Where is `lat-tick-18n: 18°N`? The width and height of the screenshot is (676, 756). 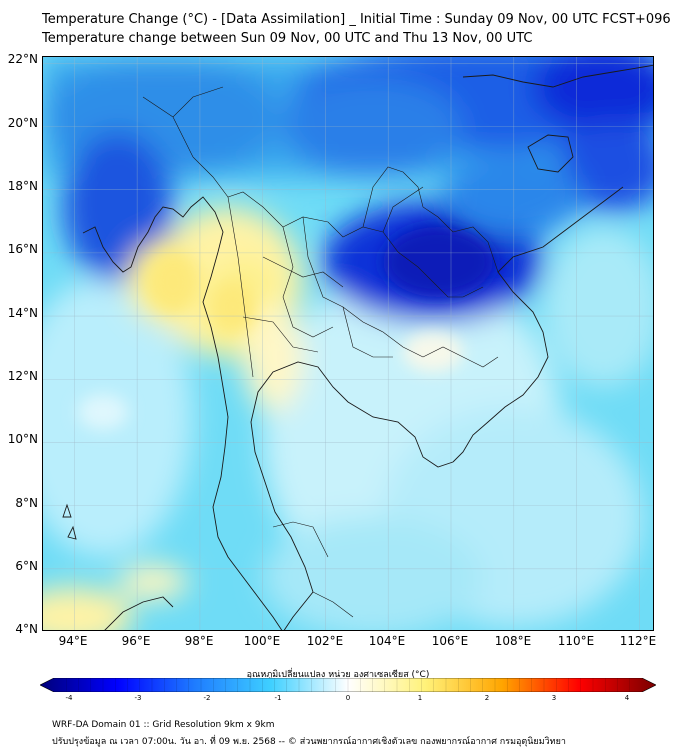
lat-tick-18n: 18°N is located at coordinates (22, 186).